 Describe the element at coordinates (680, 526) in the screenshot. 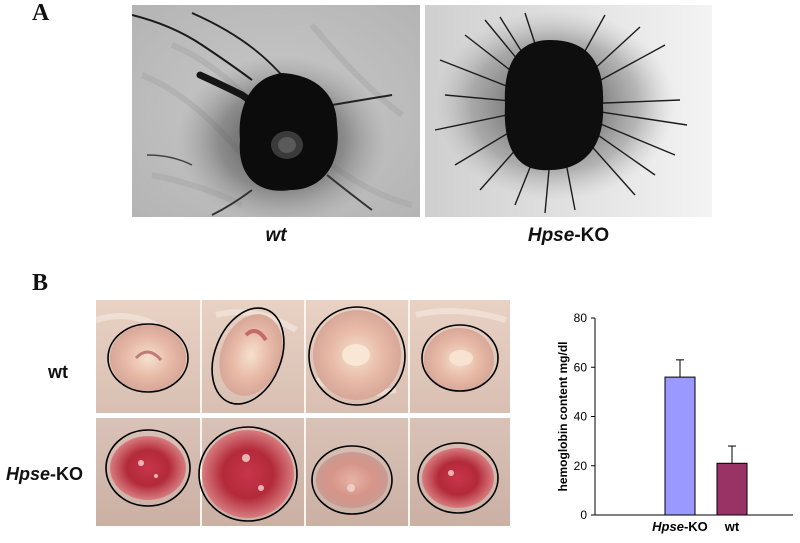

I see `x-tick-label-Hpse-KO: Hpse-KO` at that location.